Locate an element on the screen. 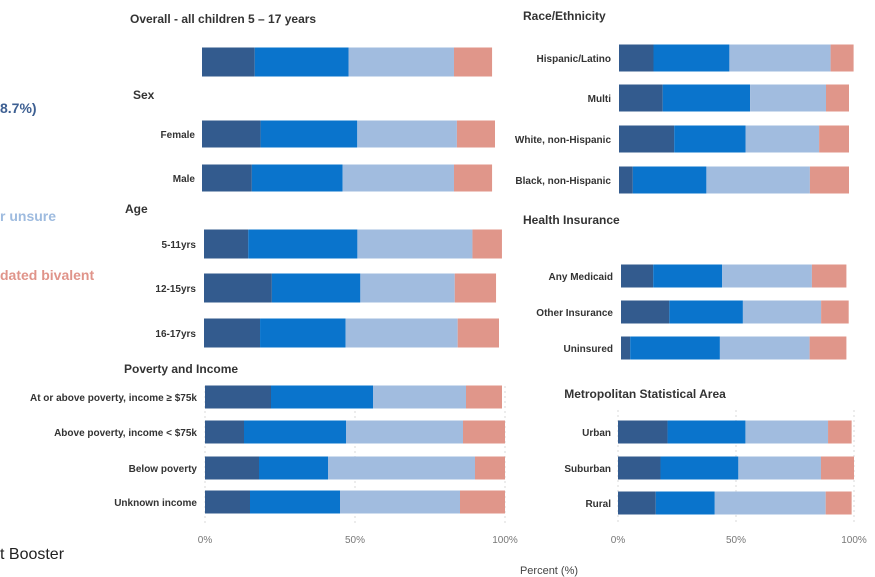 The height and width of the screenshot is (577, 875). category-label: Suburban is located at coordinates (587, 469).